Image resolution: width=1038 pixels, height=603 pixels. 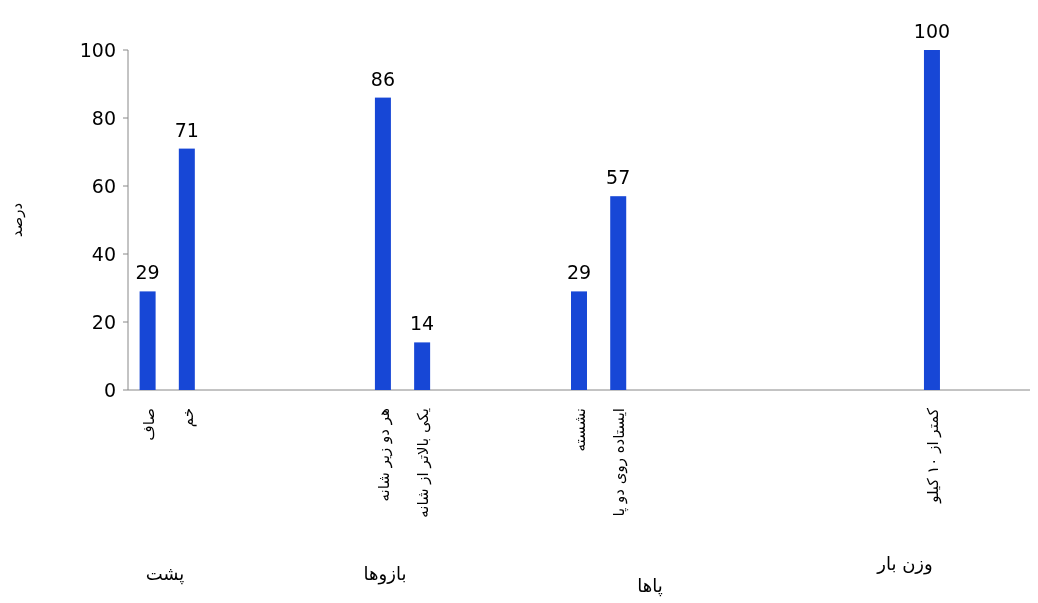 What do you see at coordinates (650, 586) in the screenshot?
I see `text: پاها` at bounding box center [650, 586].